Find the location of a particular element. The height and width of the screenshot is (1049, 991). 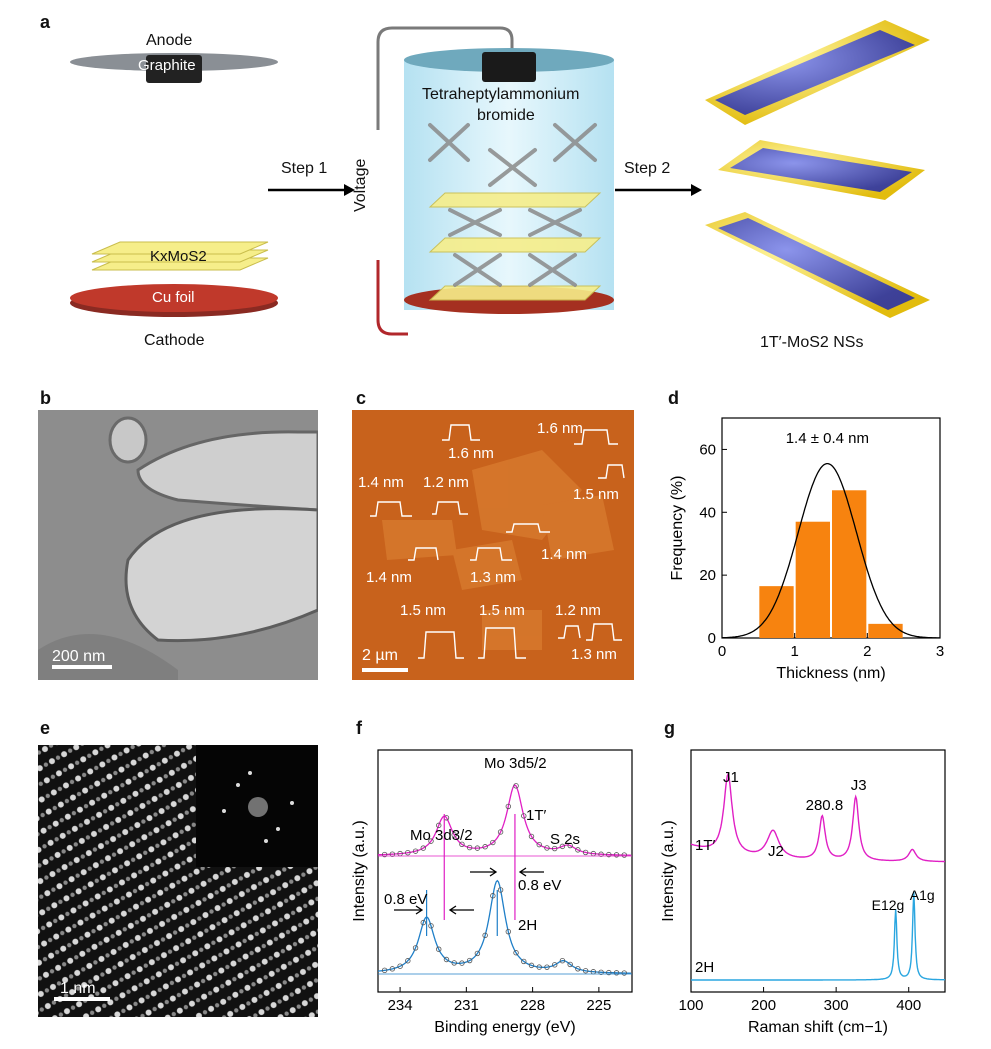

x-tick-label: 300 is located at coordinates (836, 1005).